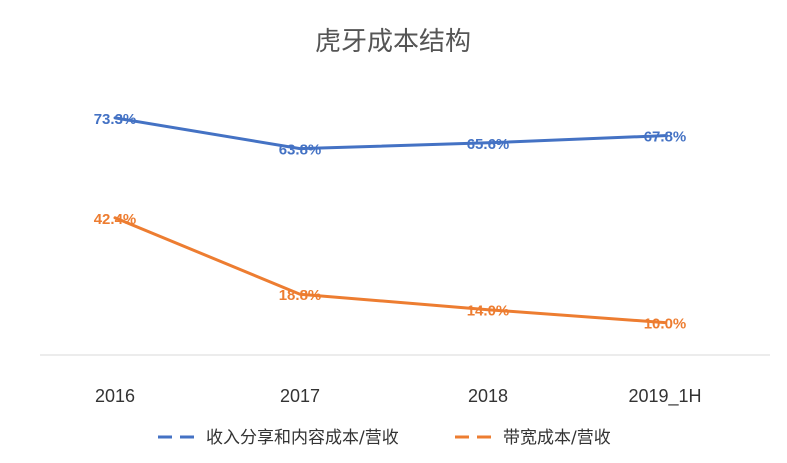 Image resolution: width=787 pixels, height=463 pixels. Describe the element at coordinates (300, 396) in the screenshot. I see `x-tick-label: 2017` at that location.